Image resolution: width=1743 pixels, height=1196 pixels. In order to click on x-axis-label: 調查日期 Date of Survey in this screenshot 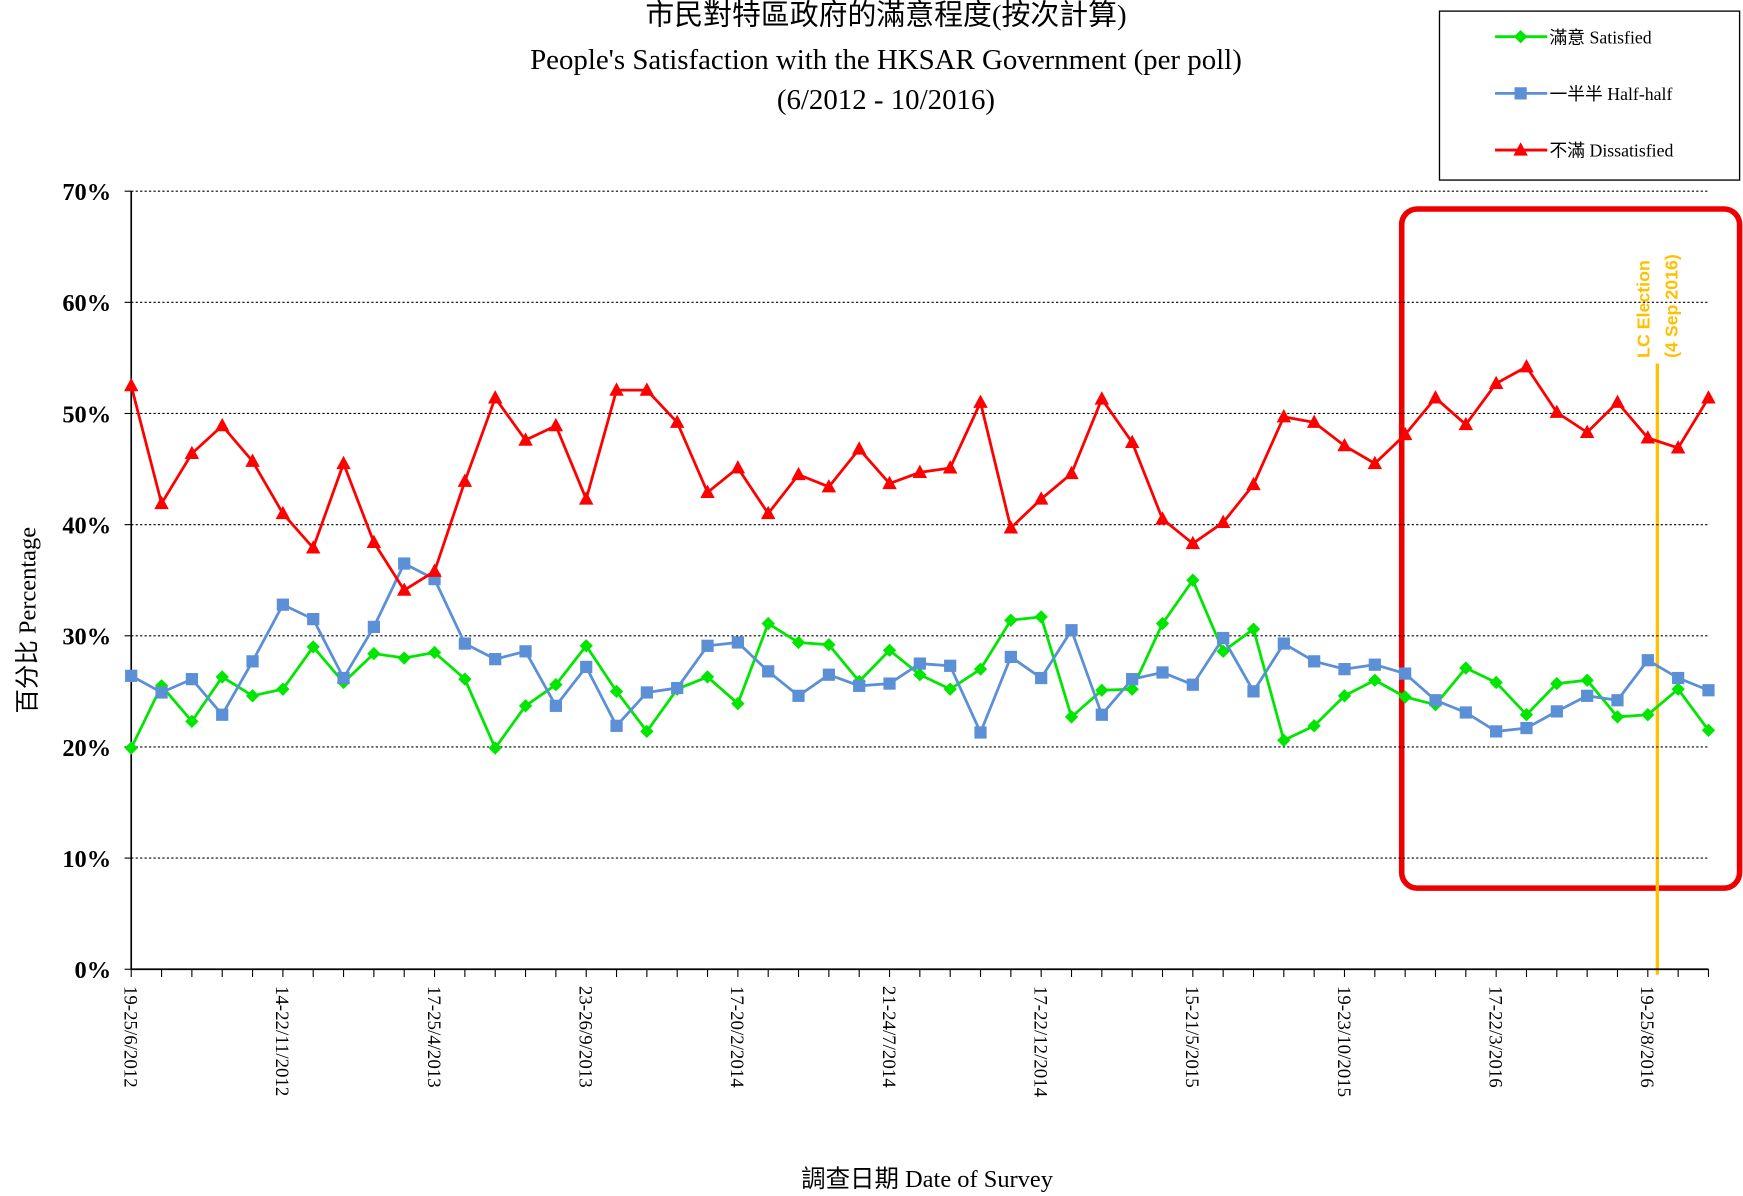, I will do `click(927, 1179)`.